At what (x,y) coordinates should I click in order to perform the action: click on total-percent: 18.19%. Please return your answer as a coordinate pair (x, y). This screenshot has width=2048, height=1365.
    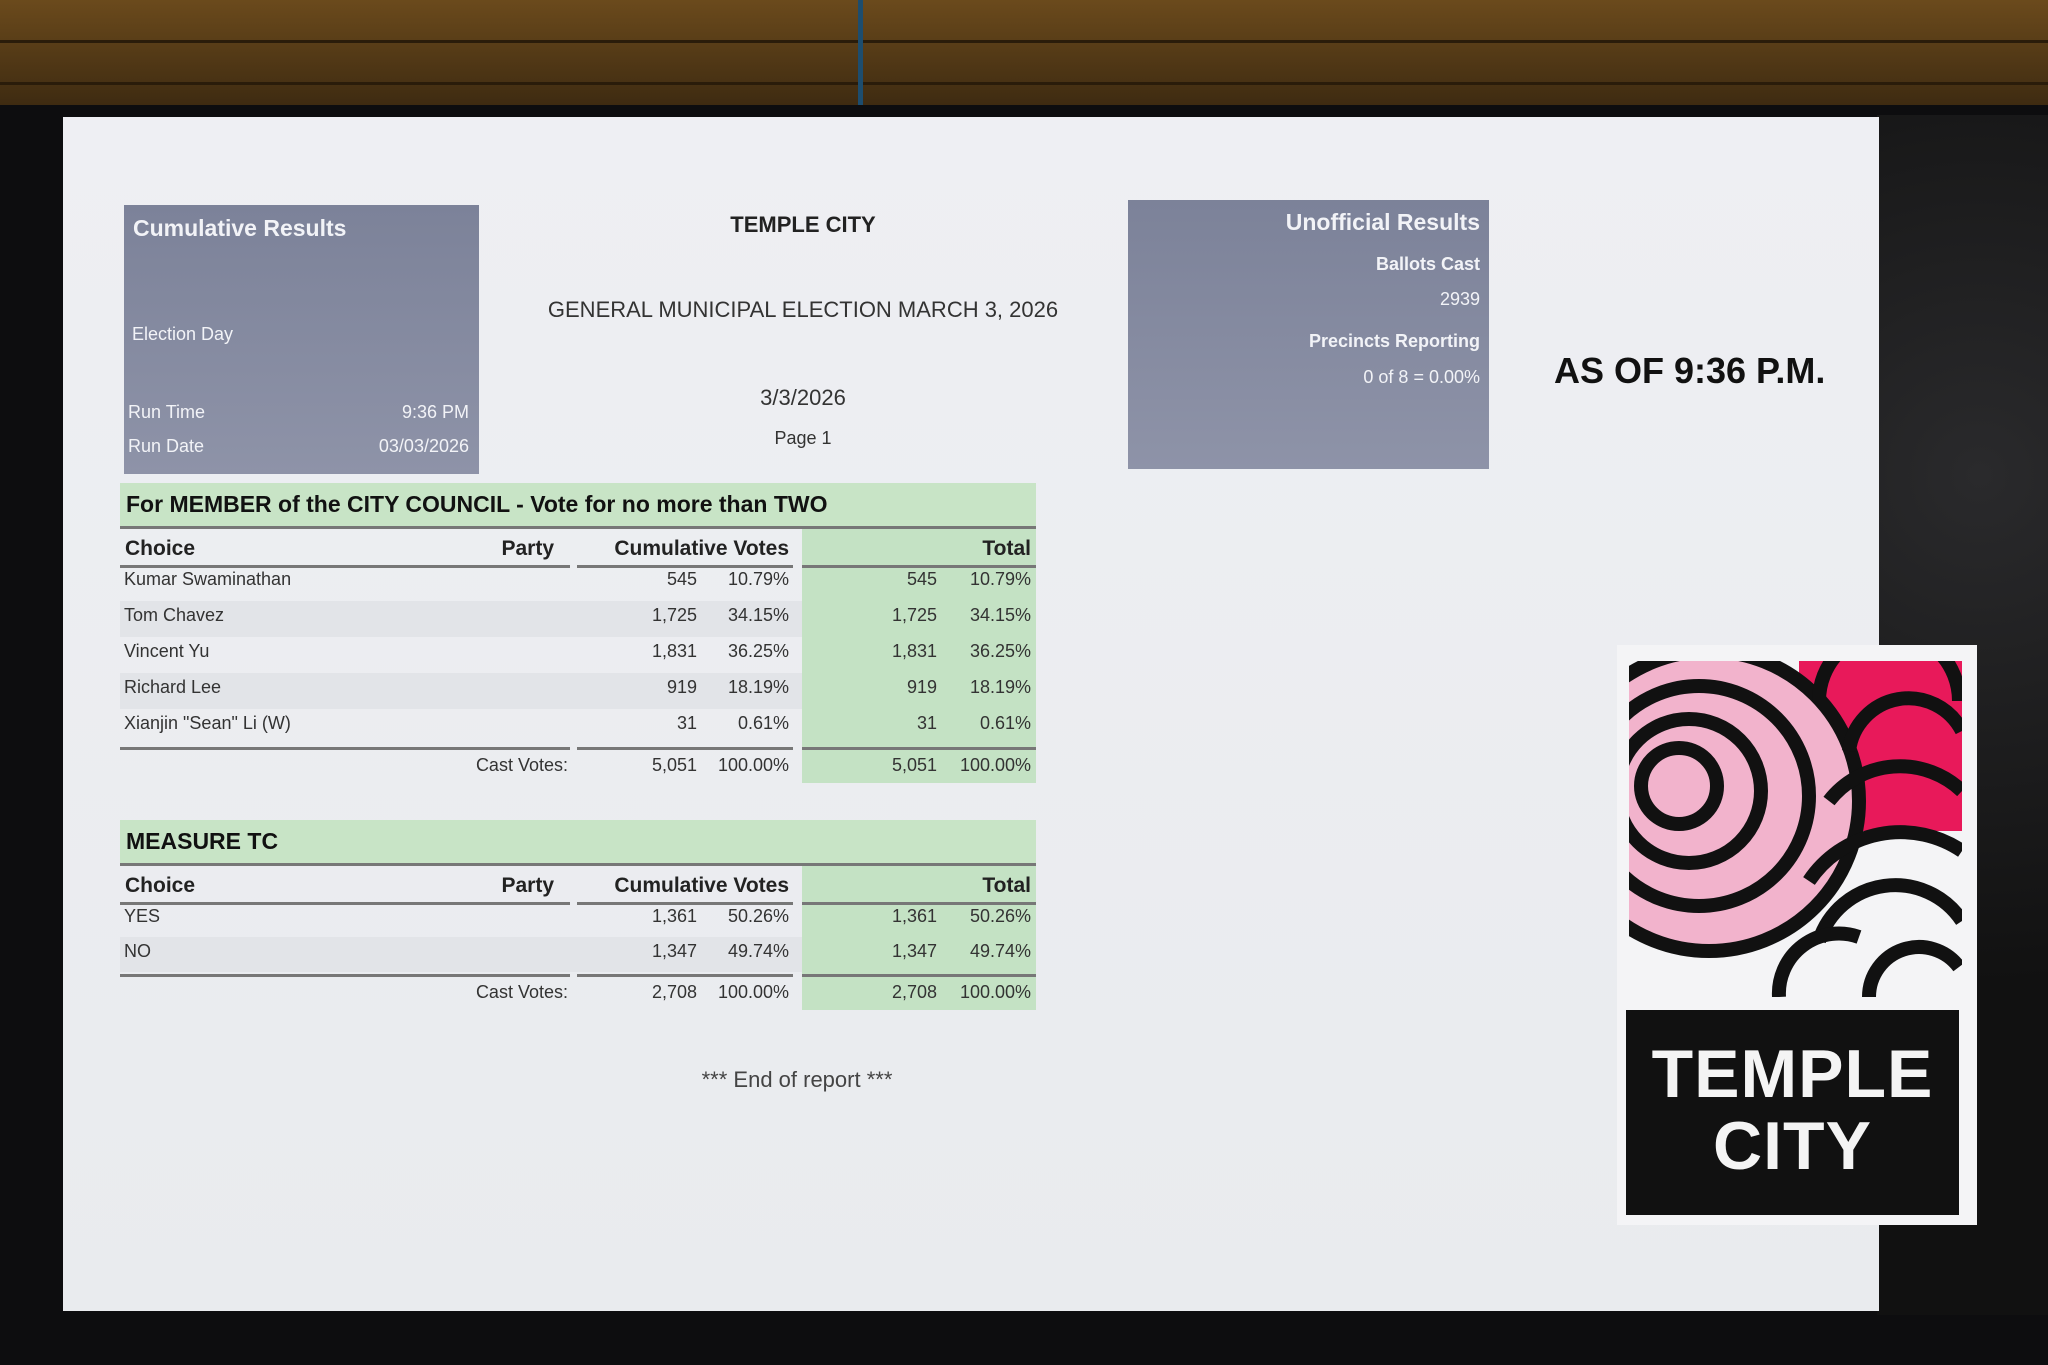
    Looking at the image, I should click on (1000, 687).